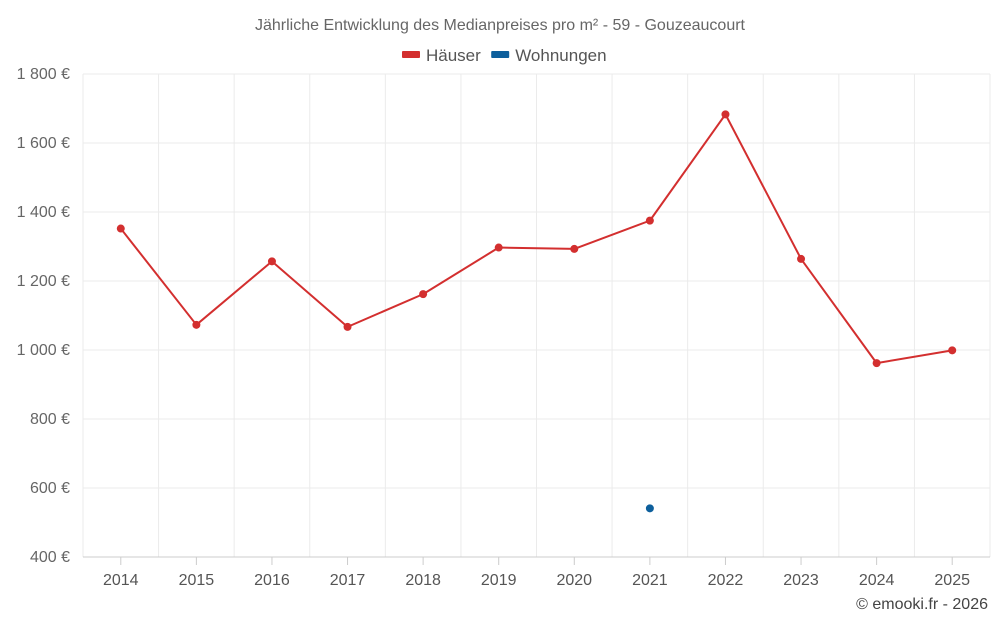 Image resolution: width=1000 pixels, height=625 pixels. What do you see at coordinates (726, 580) in the screenshot?
I see `x-tick-label: 2022` at bounding box center [726, 580].